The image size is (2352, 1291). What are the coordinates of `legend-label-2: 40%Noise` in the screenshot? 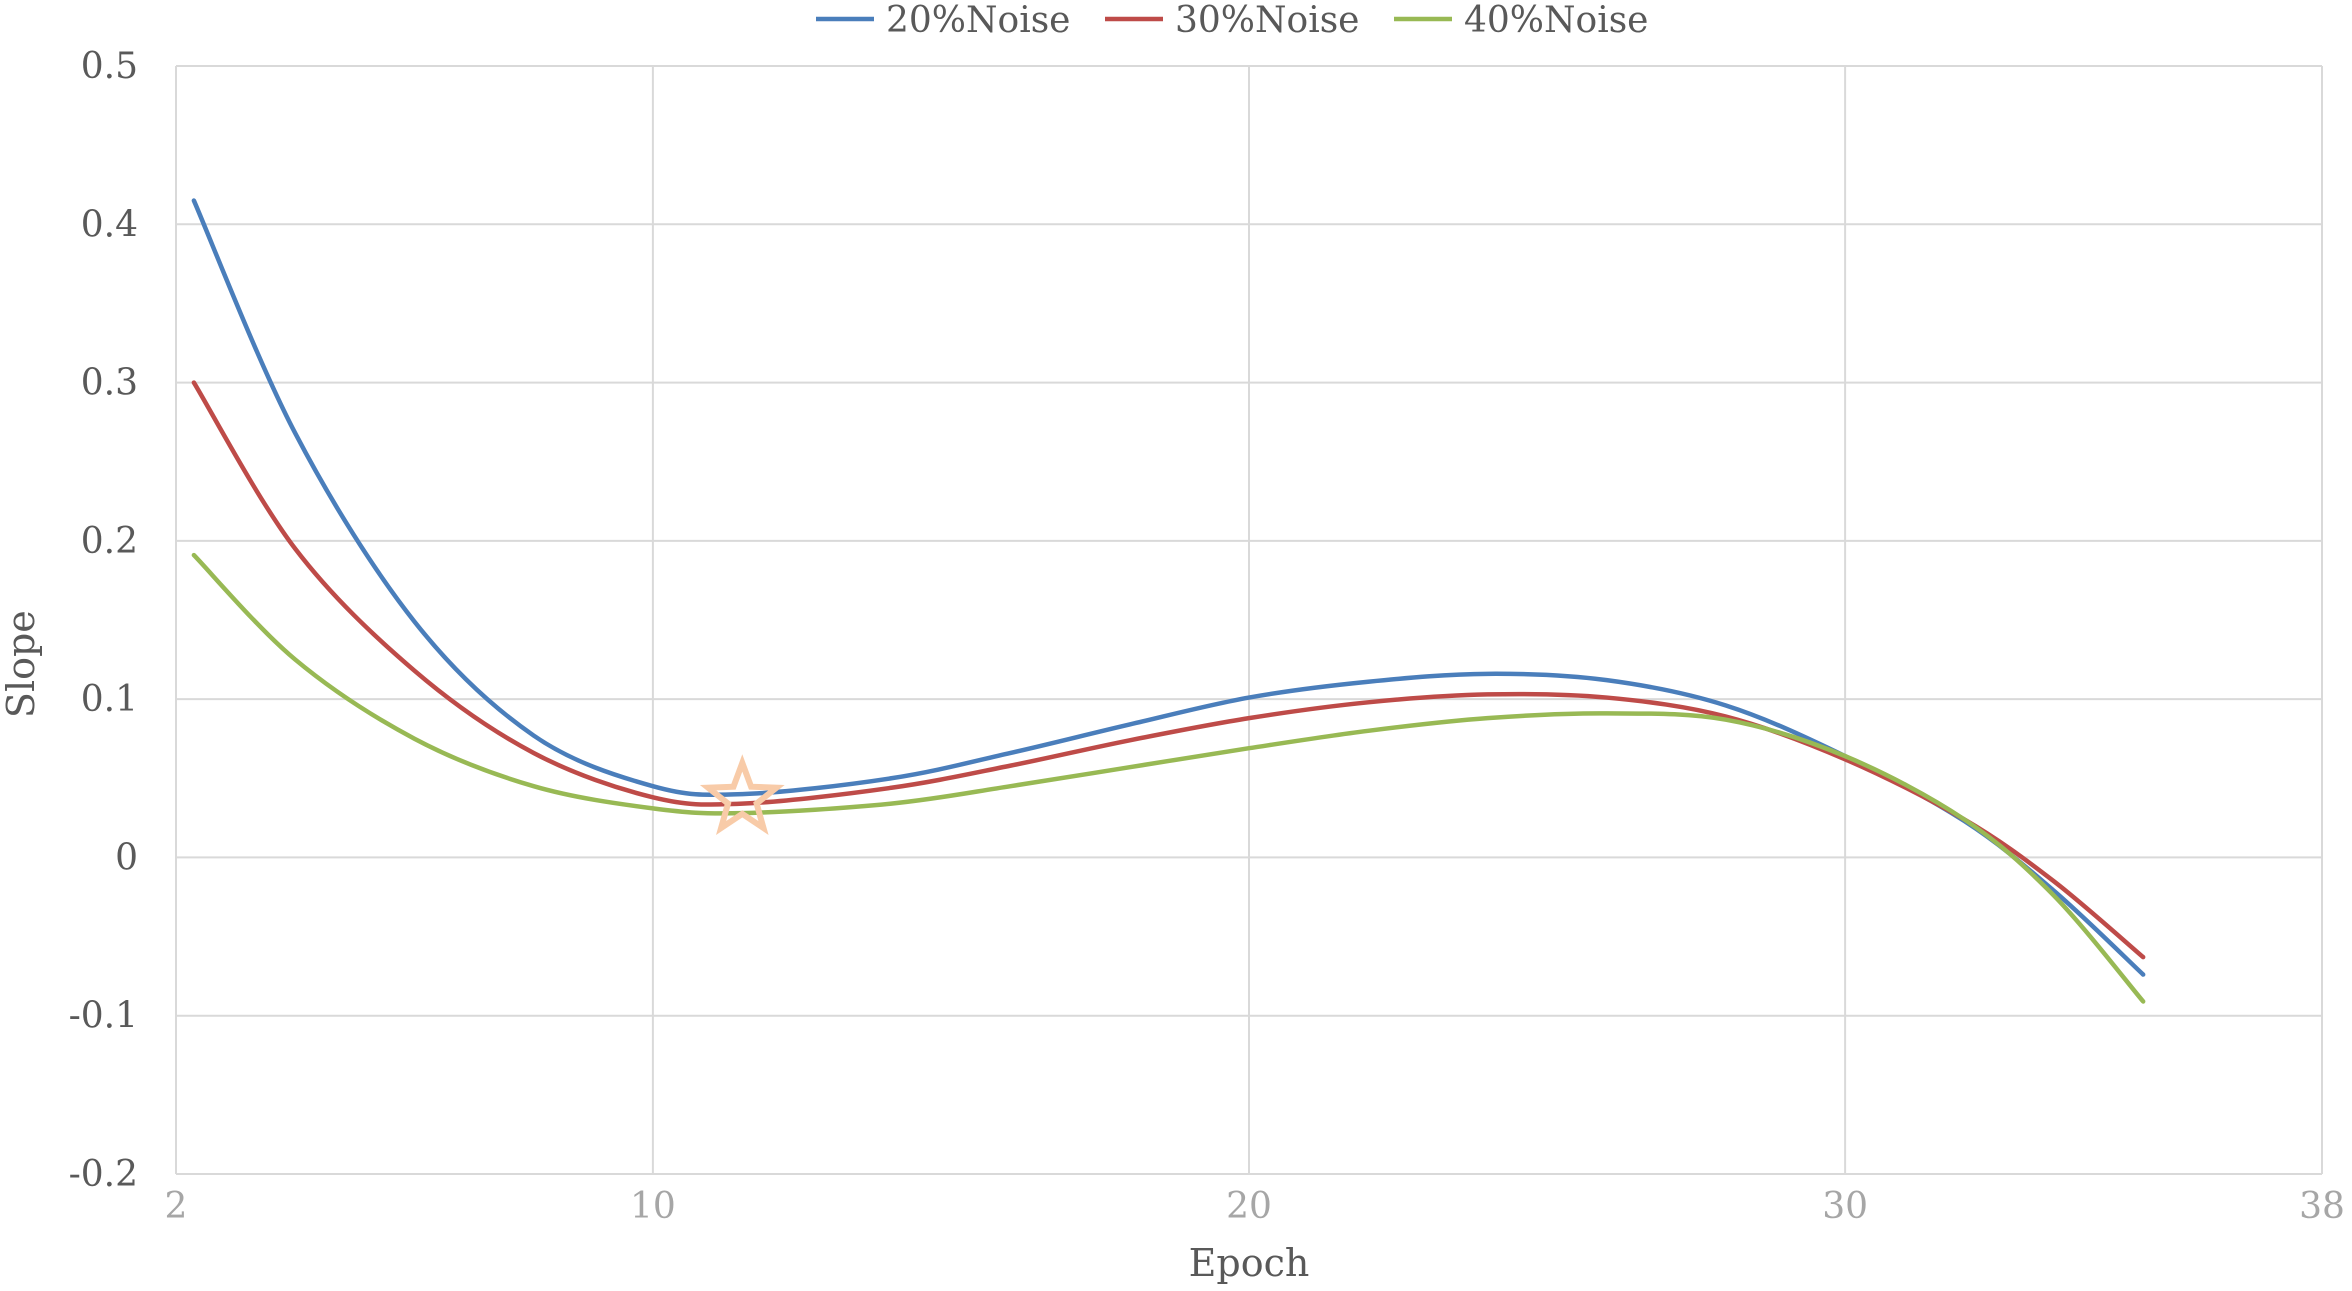 It's located at (1556, 20).